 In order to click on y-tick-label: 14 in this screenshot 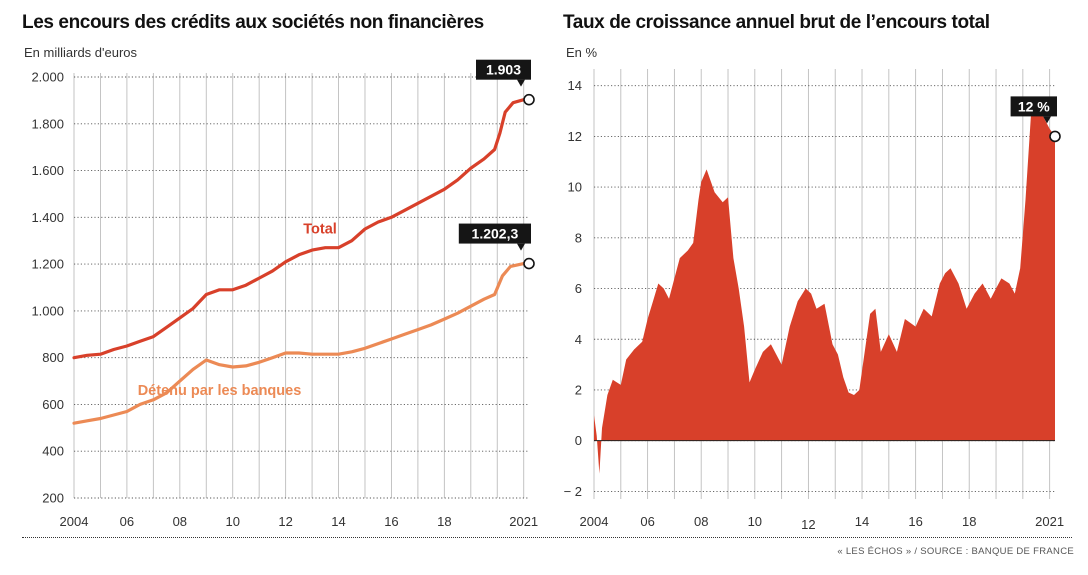, I will do `click(575, 85)`.